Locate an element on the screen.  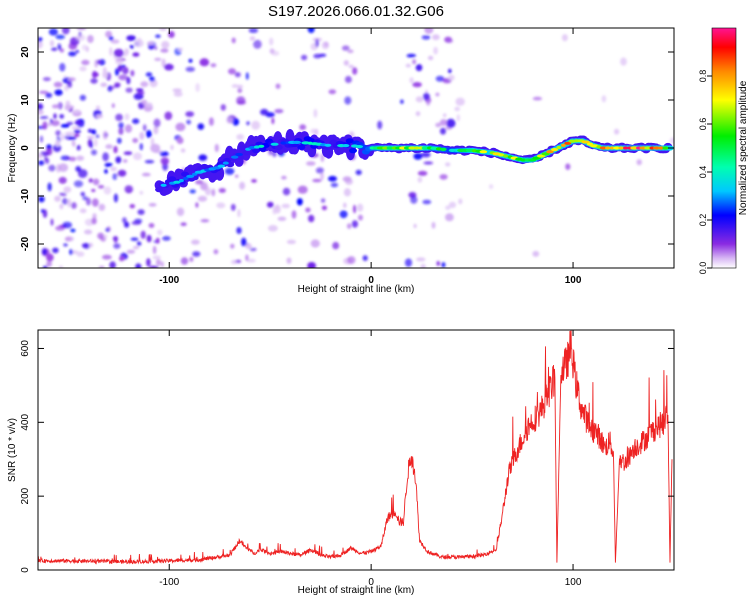
colorbar-tick-label: 0.0 is located at coordinates (703, 268).